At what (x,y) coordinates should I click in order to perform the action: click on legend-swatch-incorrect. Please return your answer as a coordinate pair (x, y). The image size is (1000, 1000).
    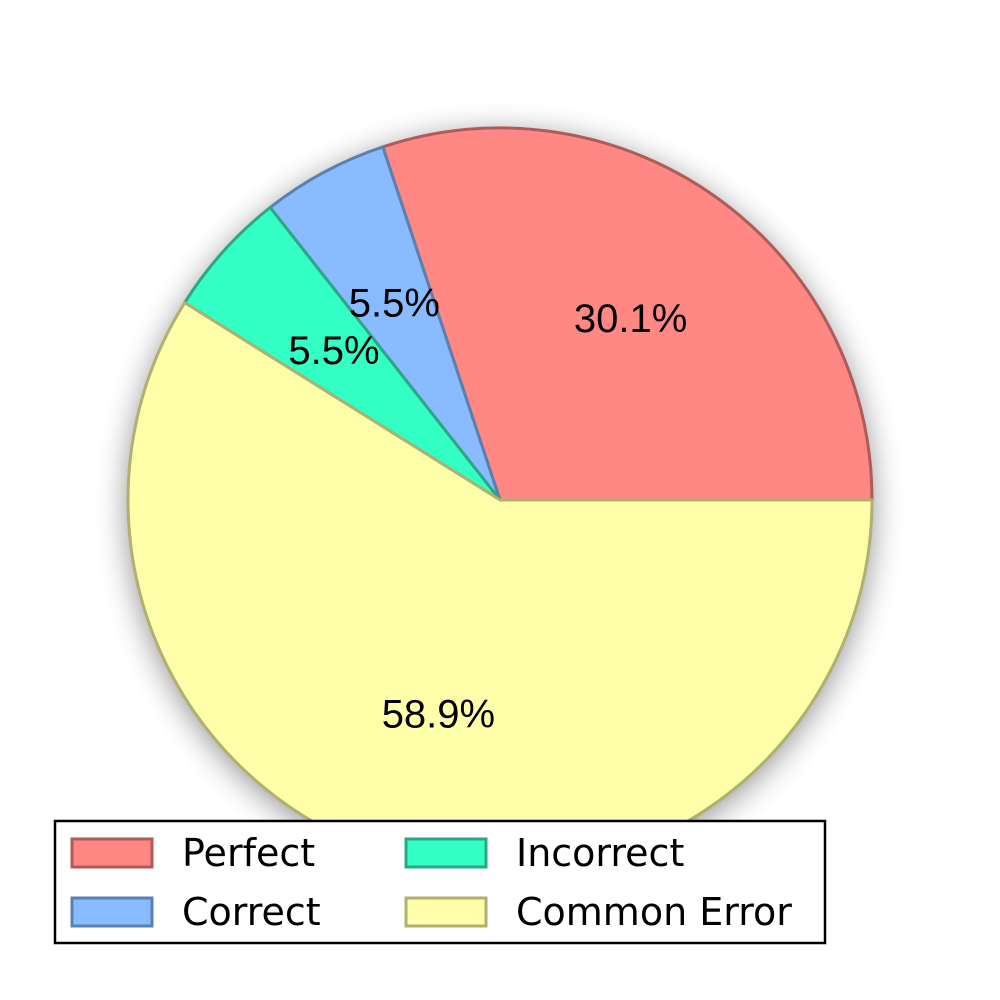
    Looking at the image, I should click on (446, 853).